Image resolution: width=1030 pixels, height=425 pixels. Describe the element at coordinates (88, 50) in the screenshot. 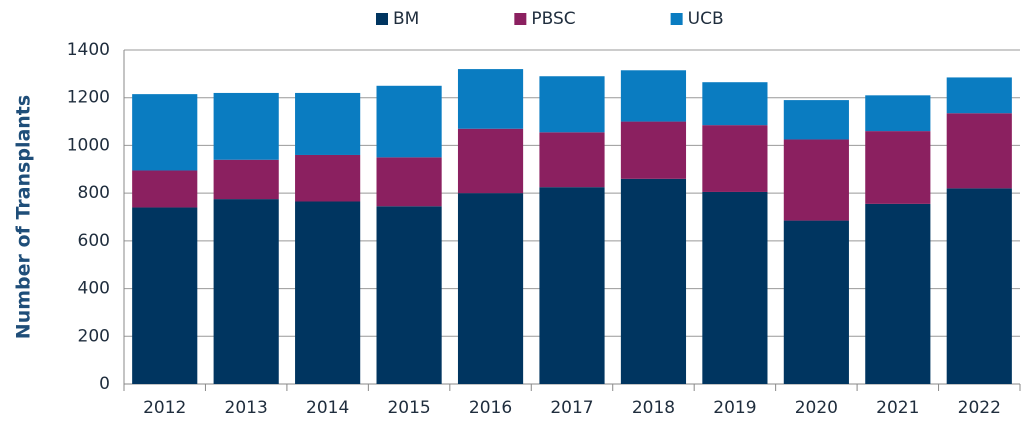

I see `y-tick-label: 1400` at that location.